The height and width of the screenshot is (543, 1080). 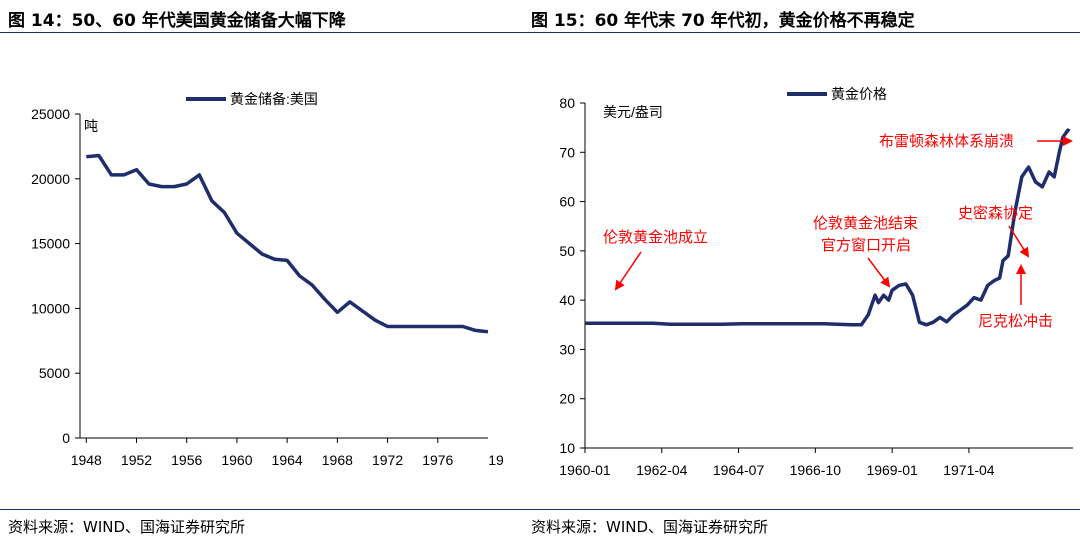 What do you see at coordinates (628, 271) in the screenshot?
I see `arrow-london-pool-start` at bounding box center [628, 271].